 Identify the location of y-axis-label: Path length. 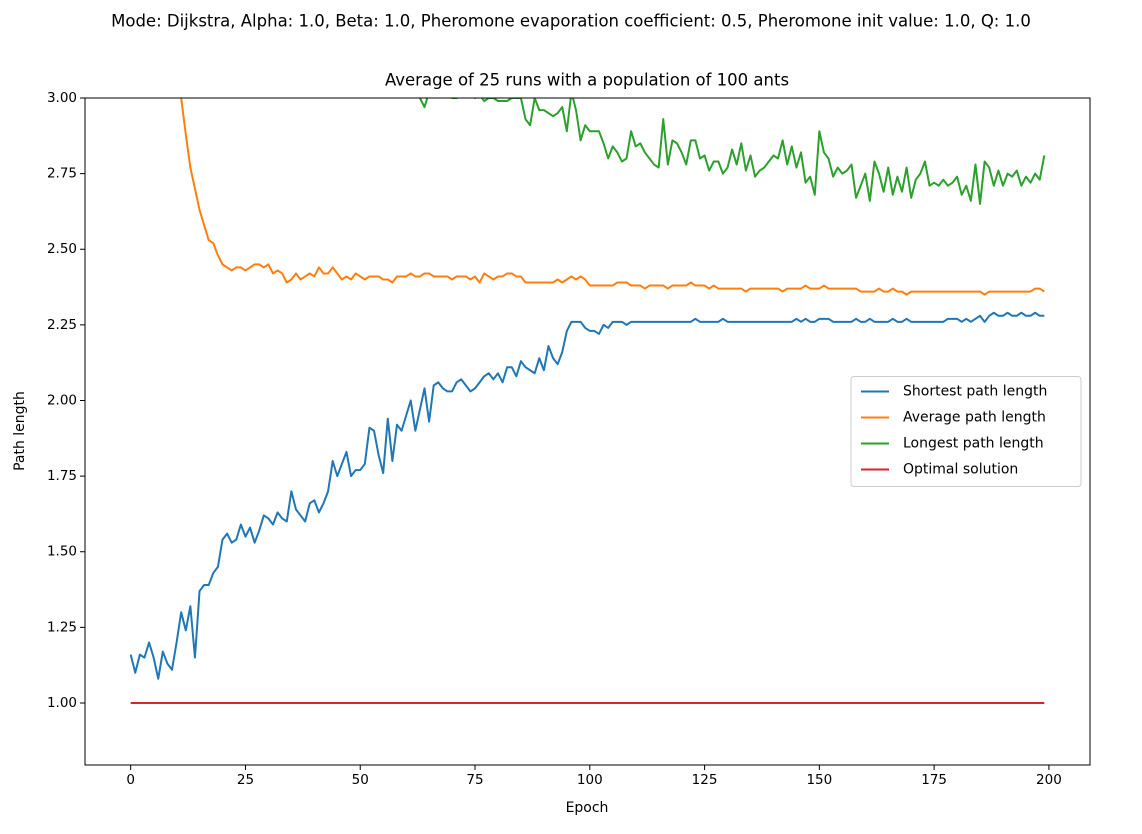
(20, 431).